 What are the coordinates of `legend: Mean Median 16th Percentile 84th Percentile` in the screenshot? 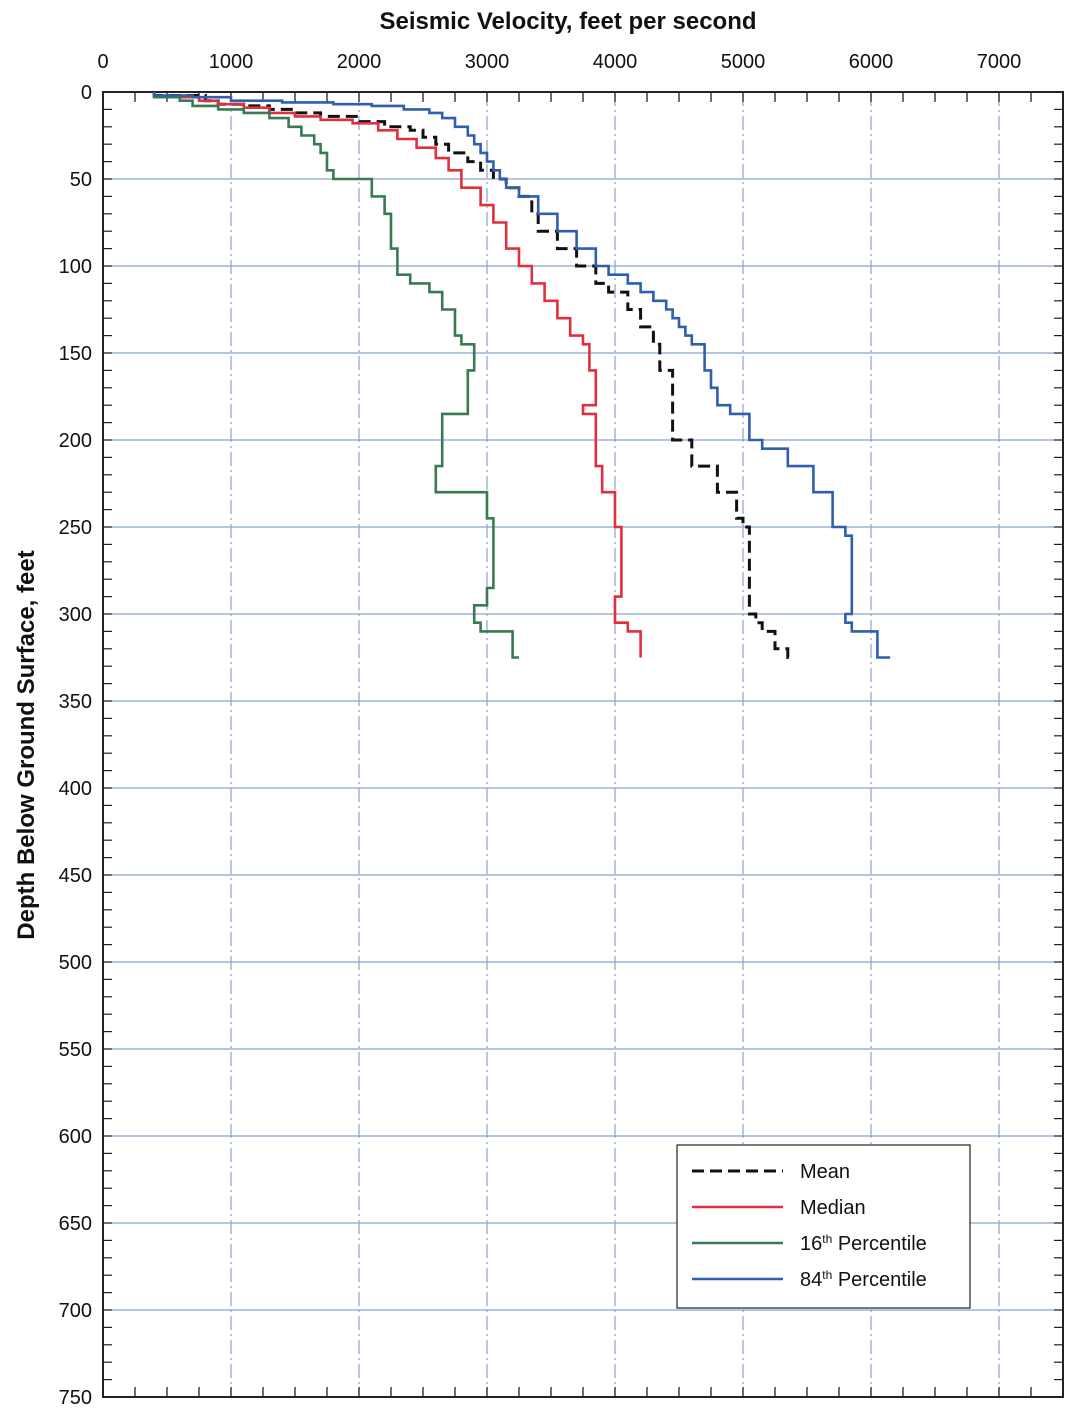 It's located at (823, 1226).